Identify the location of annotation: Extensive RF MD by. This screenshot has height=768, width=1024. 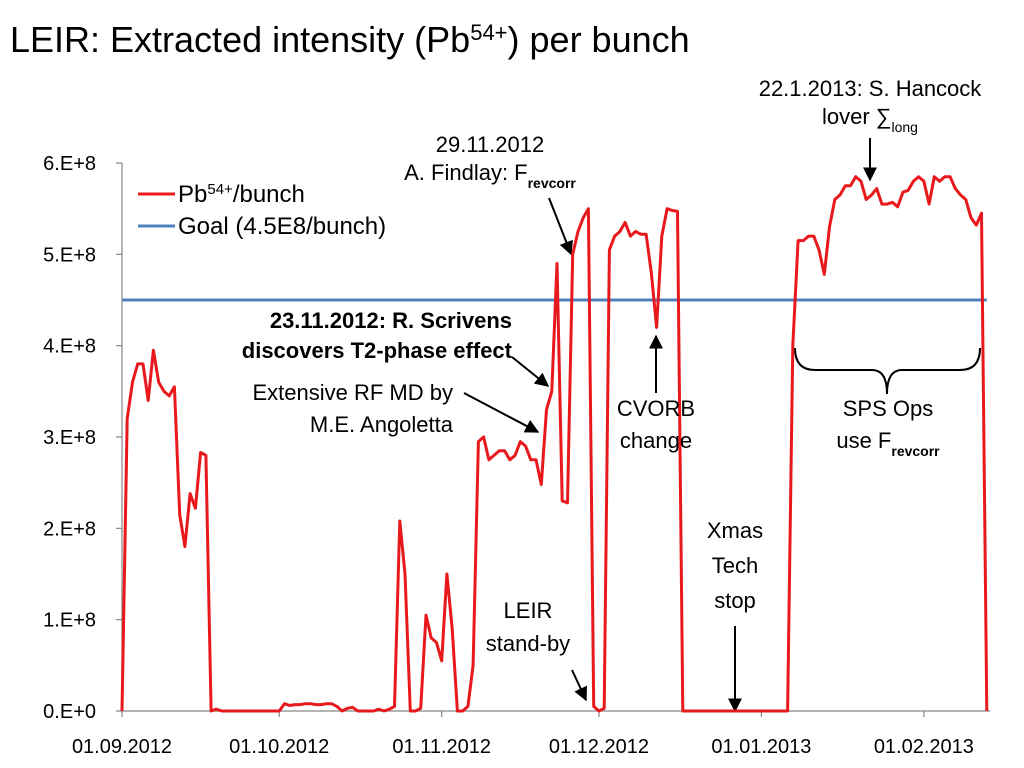
(353, 392).